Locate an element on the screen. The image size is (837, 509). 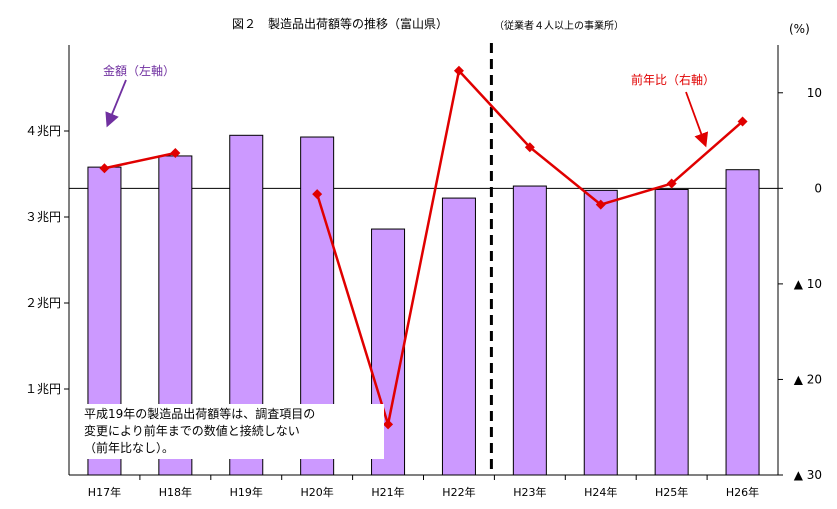
x-tick-label: H17年 is located at coordinates (104, 492).